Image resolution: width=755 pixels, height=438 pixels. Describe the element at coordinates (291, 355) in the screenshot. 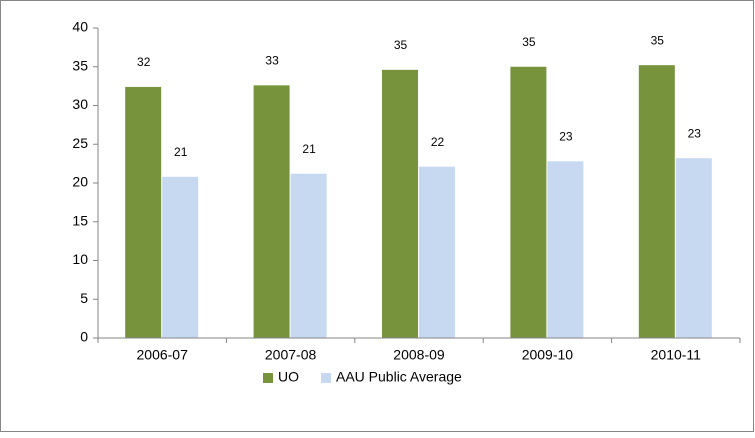

I see `x-tick-label: 2007-08` at that location.